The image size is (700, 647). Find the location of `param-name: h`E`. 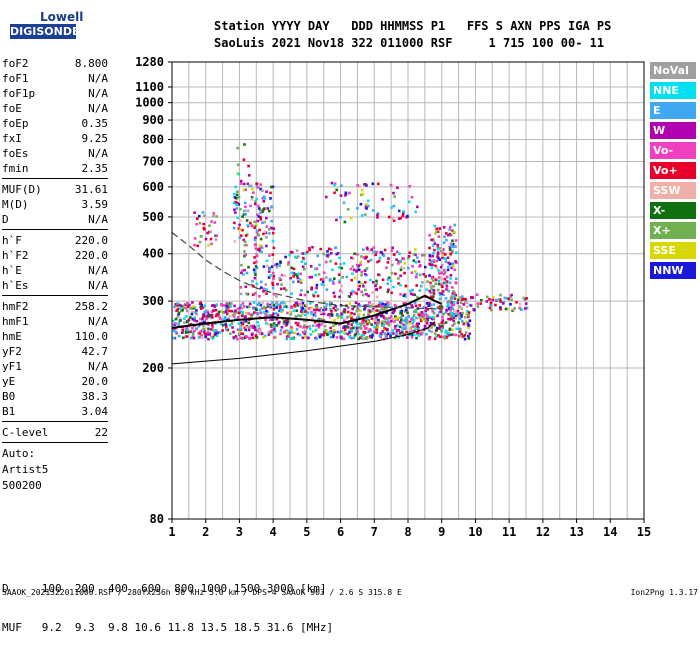

param-name: h`E is located at coordinates (12, 270).